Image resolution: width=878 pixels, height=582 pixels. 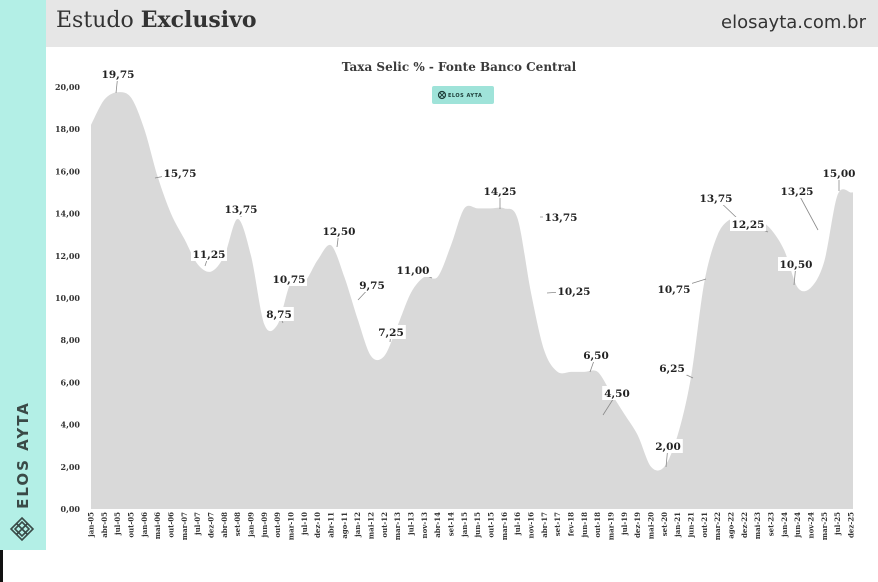 What do you see at coordinates (131, 525) in the screenshot?
I see `x-tick-label: out-05` at bounding box center [131, 525].